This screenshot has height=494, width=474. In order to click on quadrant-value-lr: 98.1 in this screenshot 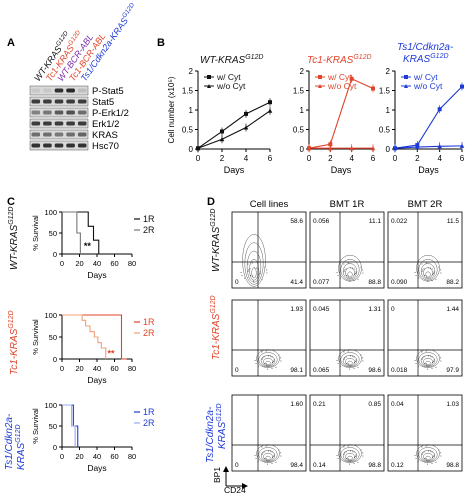, I will do `click(296, 370)`.